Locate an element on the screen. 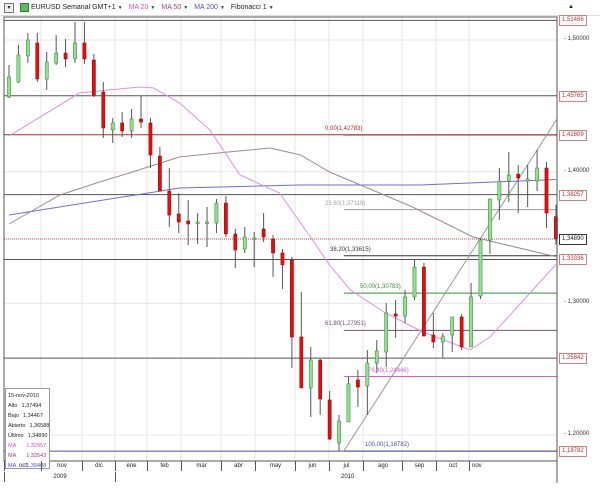 This screenshot has width=600, height=490. scroll-up-icon: ▲ is located at coordinates (571, 7).